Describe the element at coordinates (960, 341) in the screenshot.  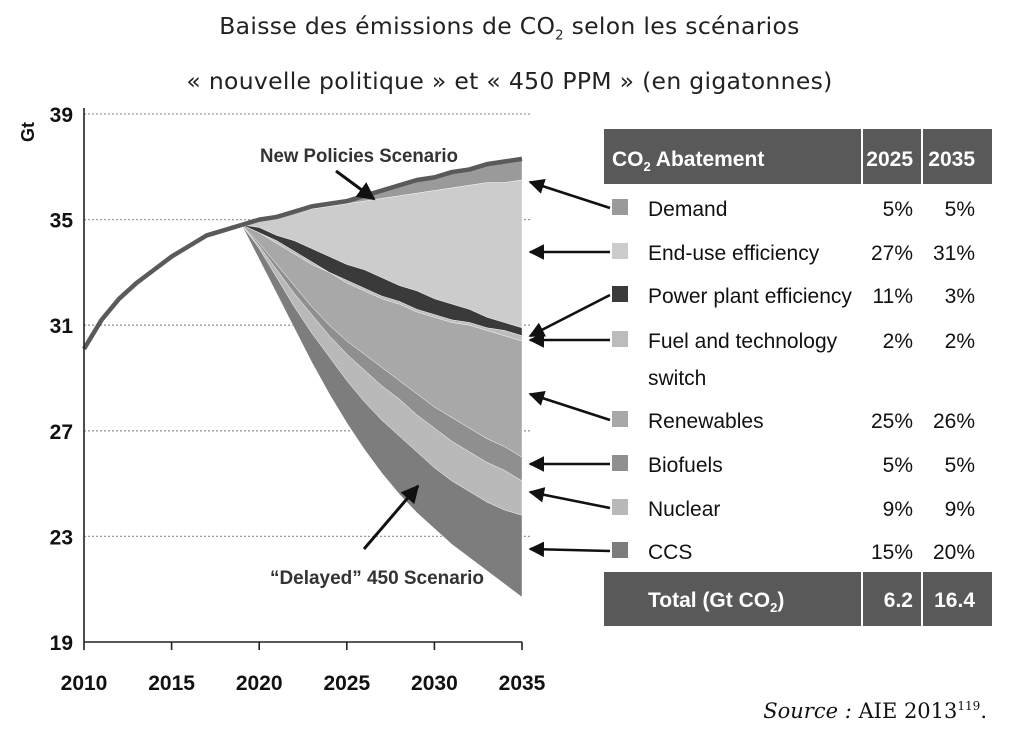
I see `row-value-2035: 2%` at that location.